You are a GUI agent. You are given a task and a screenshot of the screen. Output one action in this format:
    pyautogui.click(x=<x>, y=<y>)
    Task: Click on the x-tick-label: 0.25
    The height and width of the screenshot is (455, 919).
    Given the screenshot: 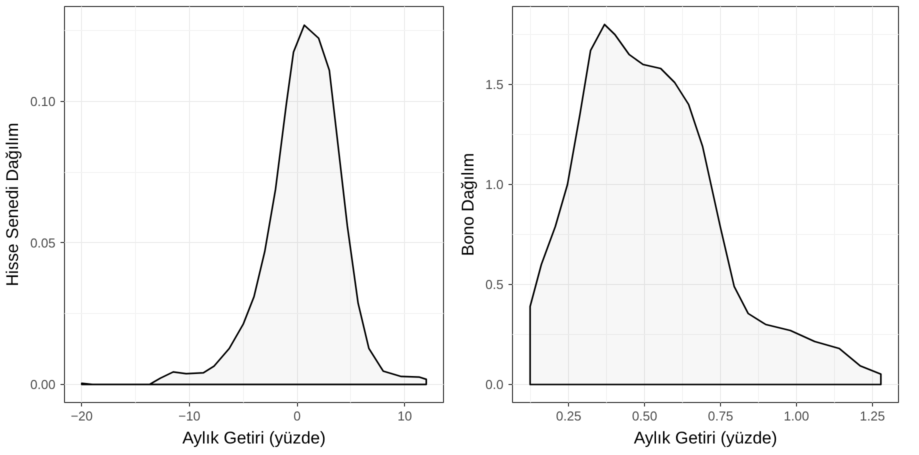 What is the action you would take?
    pyautogui.click(x=569, y=416)
    